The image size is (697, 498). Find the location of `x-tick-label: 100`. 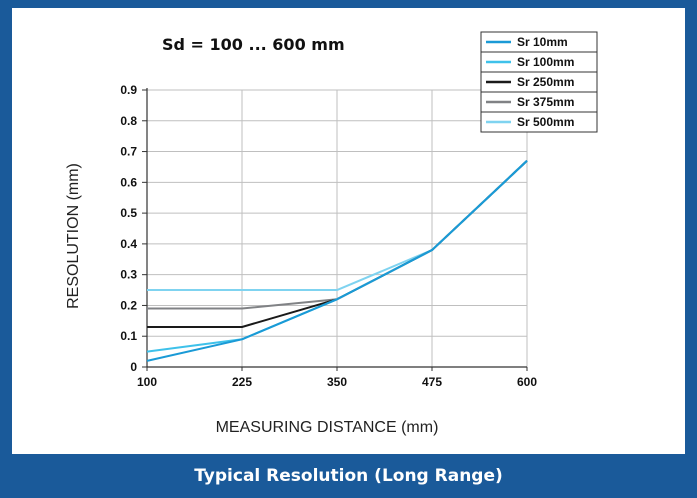

x-tick-label: 100 is located at coordinates (147, 382).